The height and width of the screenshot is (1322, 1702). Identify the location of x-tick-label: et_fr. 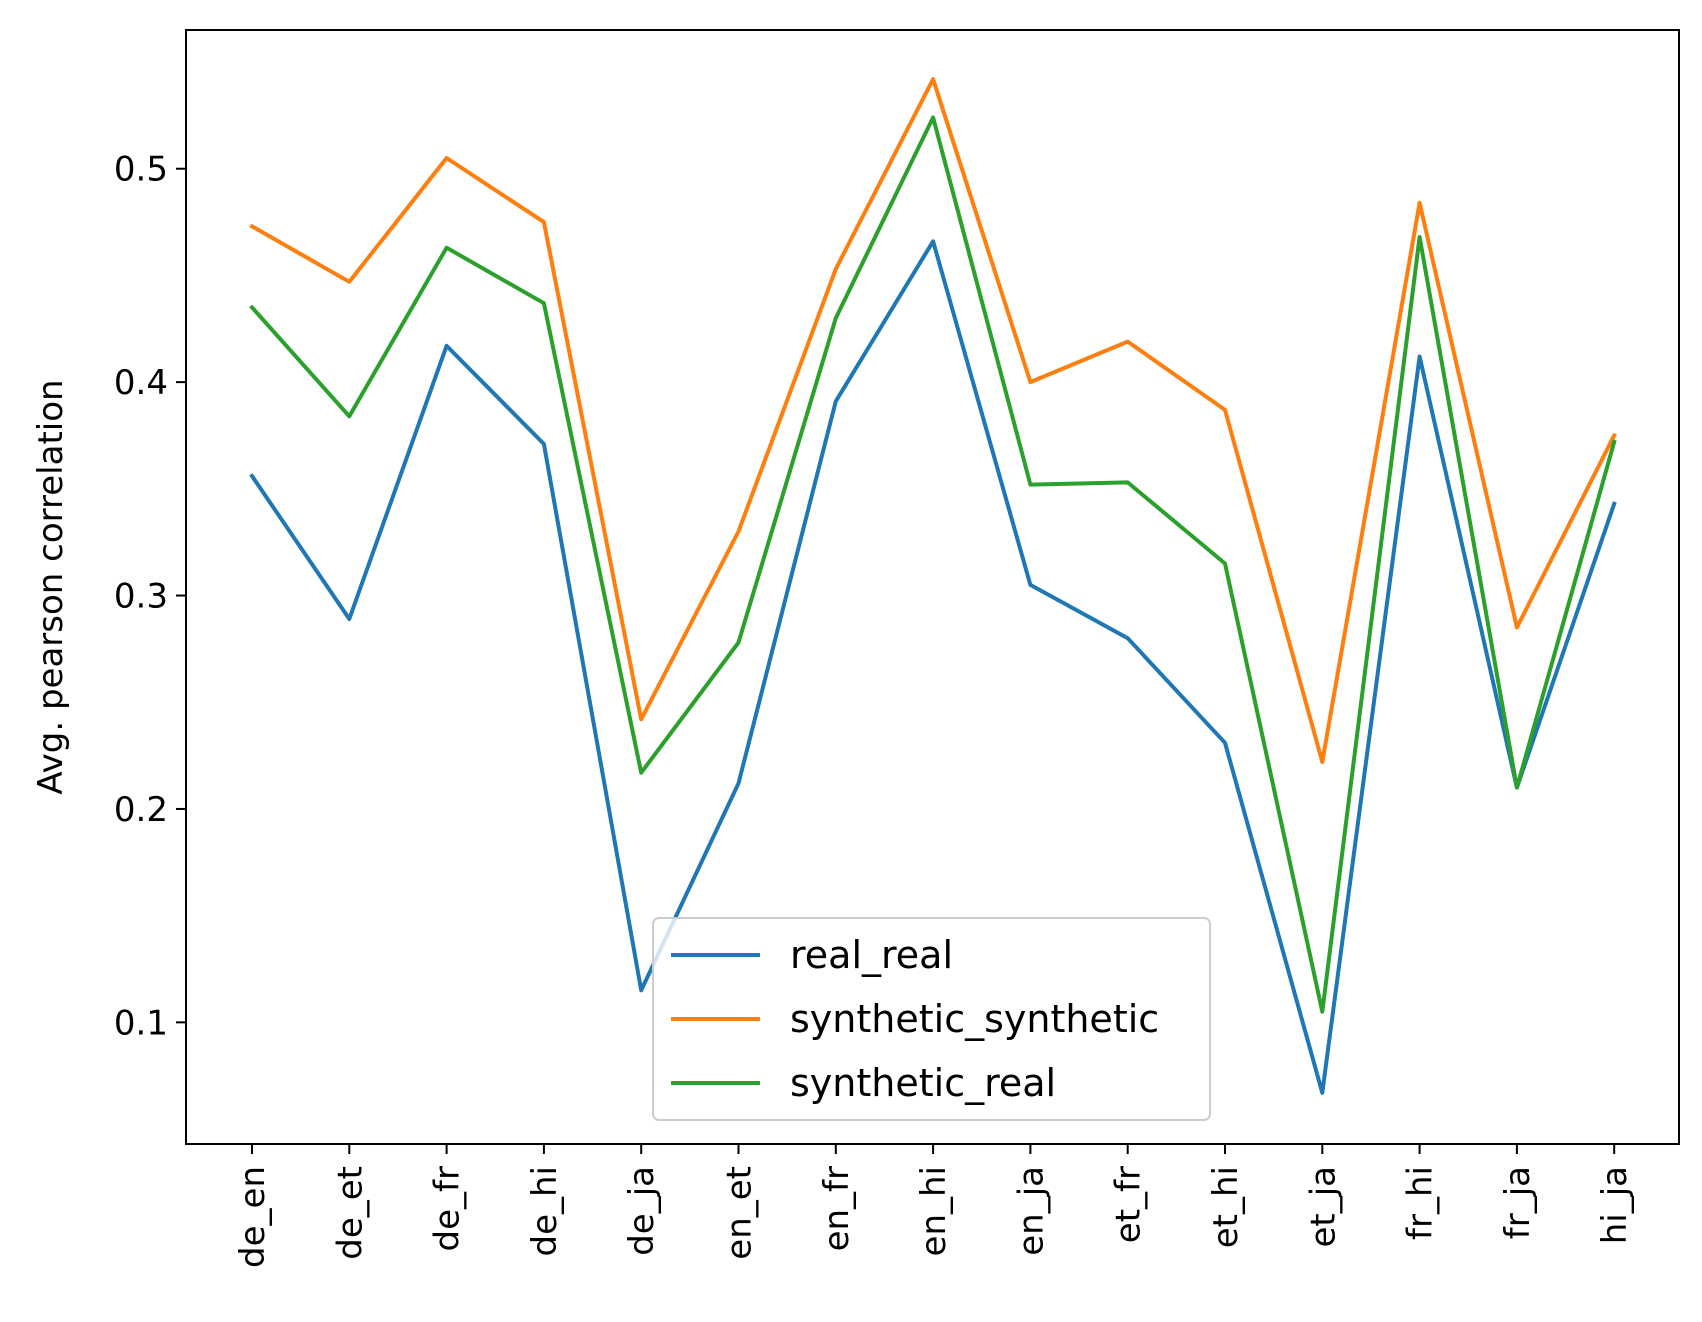
(1129, 1204).